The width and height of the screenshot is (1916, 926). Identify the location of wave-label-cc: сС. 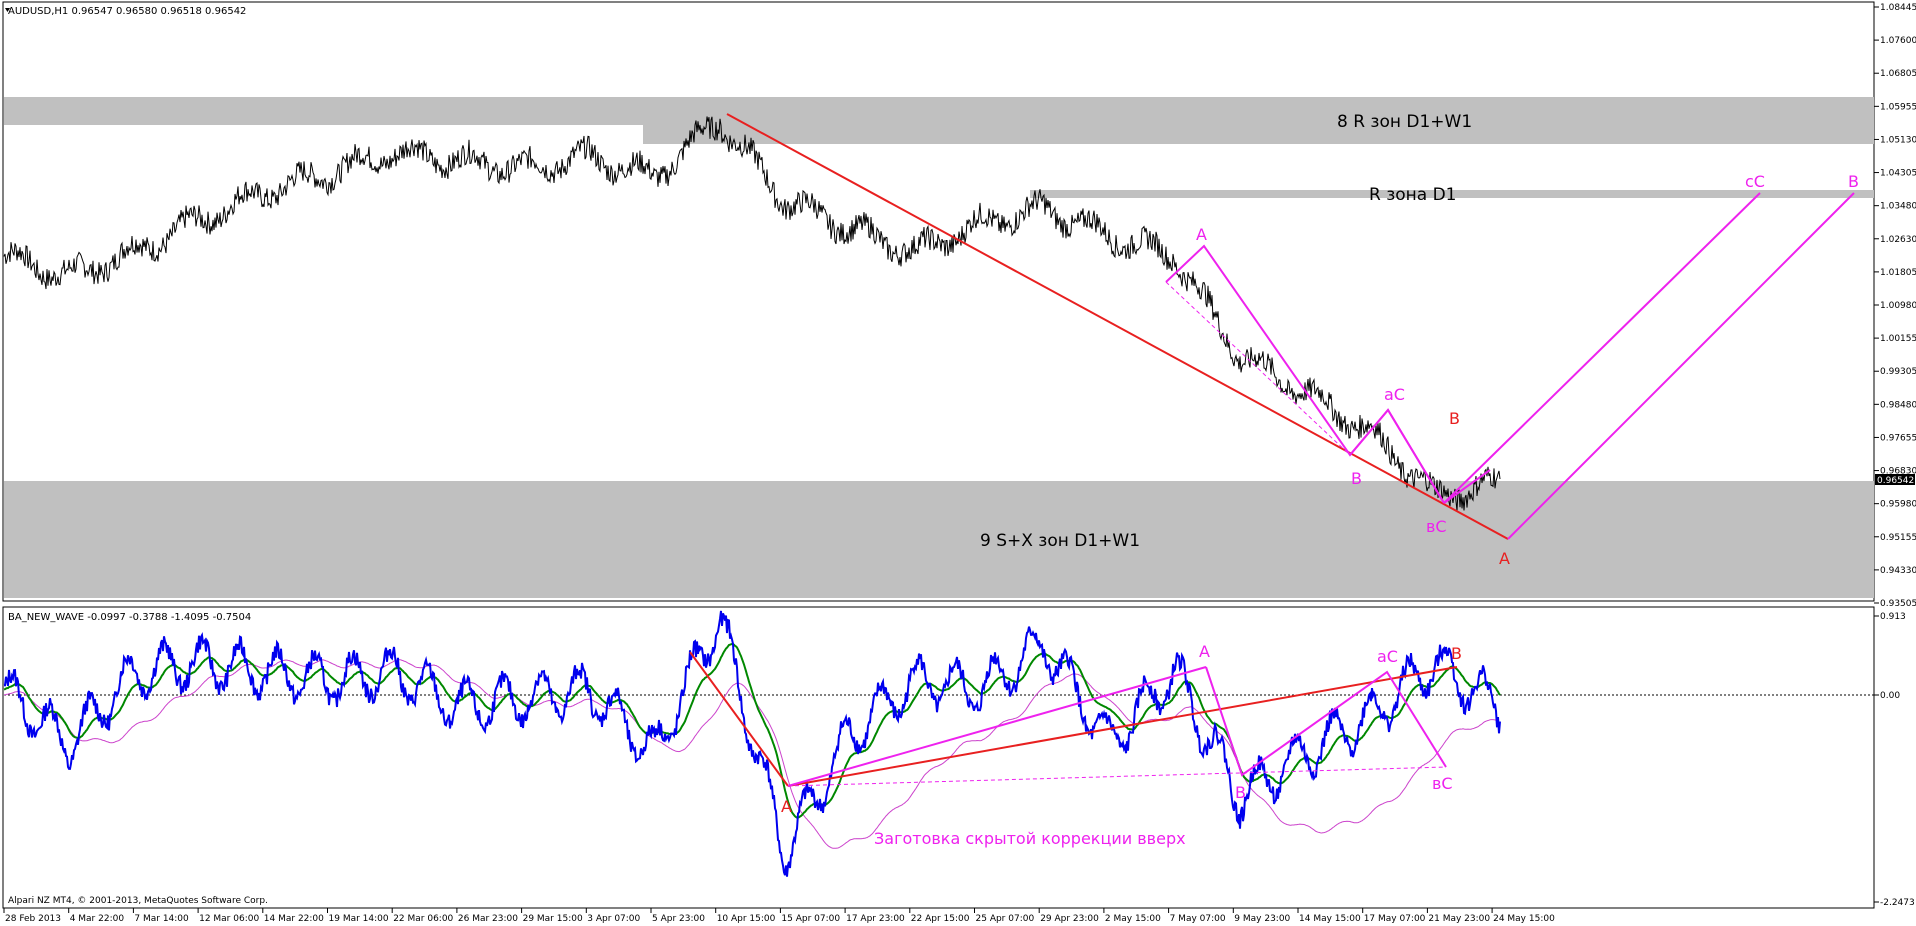
(1755, 181).